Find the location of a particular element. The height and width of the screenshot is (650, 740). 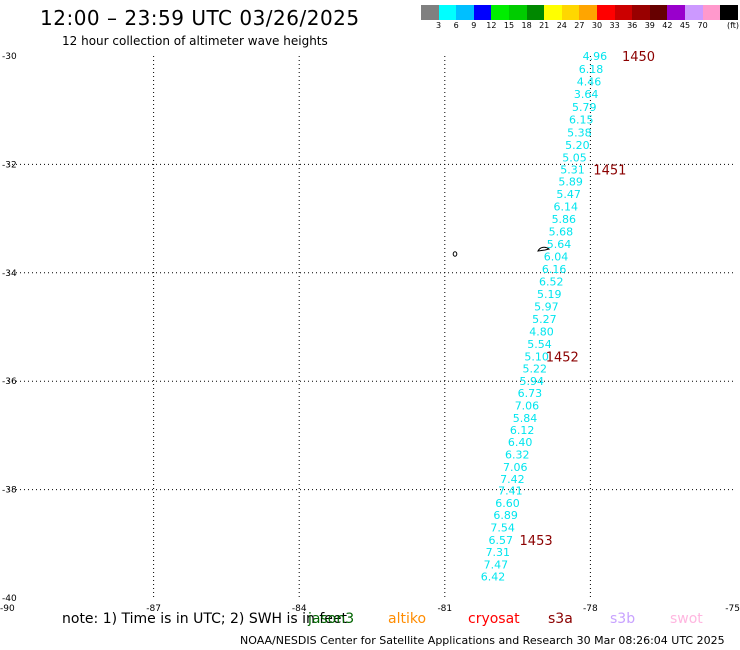

legend-tick-label: 18 is located at coordinates (526, 25).